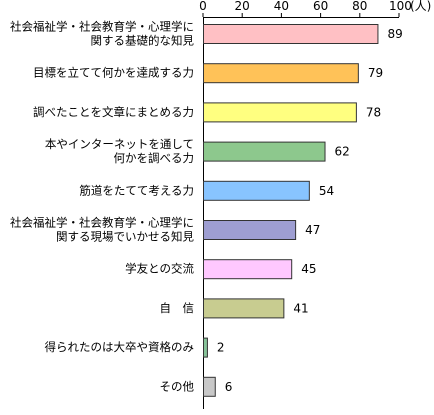  I want to click on bar-value-label: 2, so click(221, 348).